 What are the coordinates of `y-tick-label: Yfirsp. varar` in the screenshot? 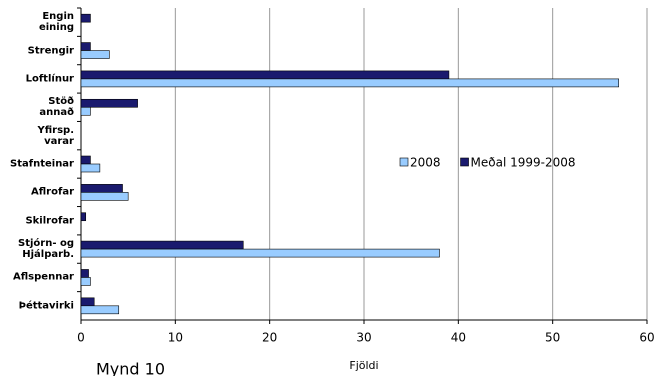 It's located at (56, 135).